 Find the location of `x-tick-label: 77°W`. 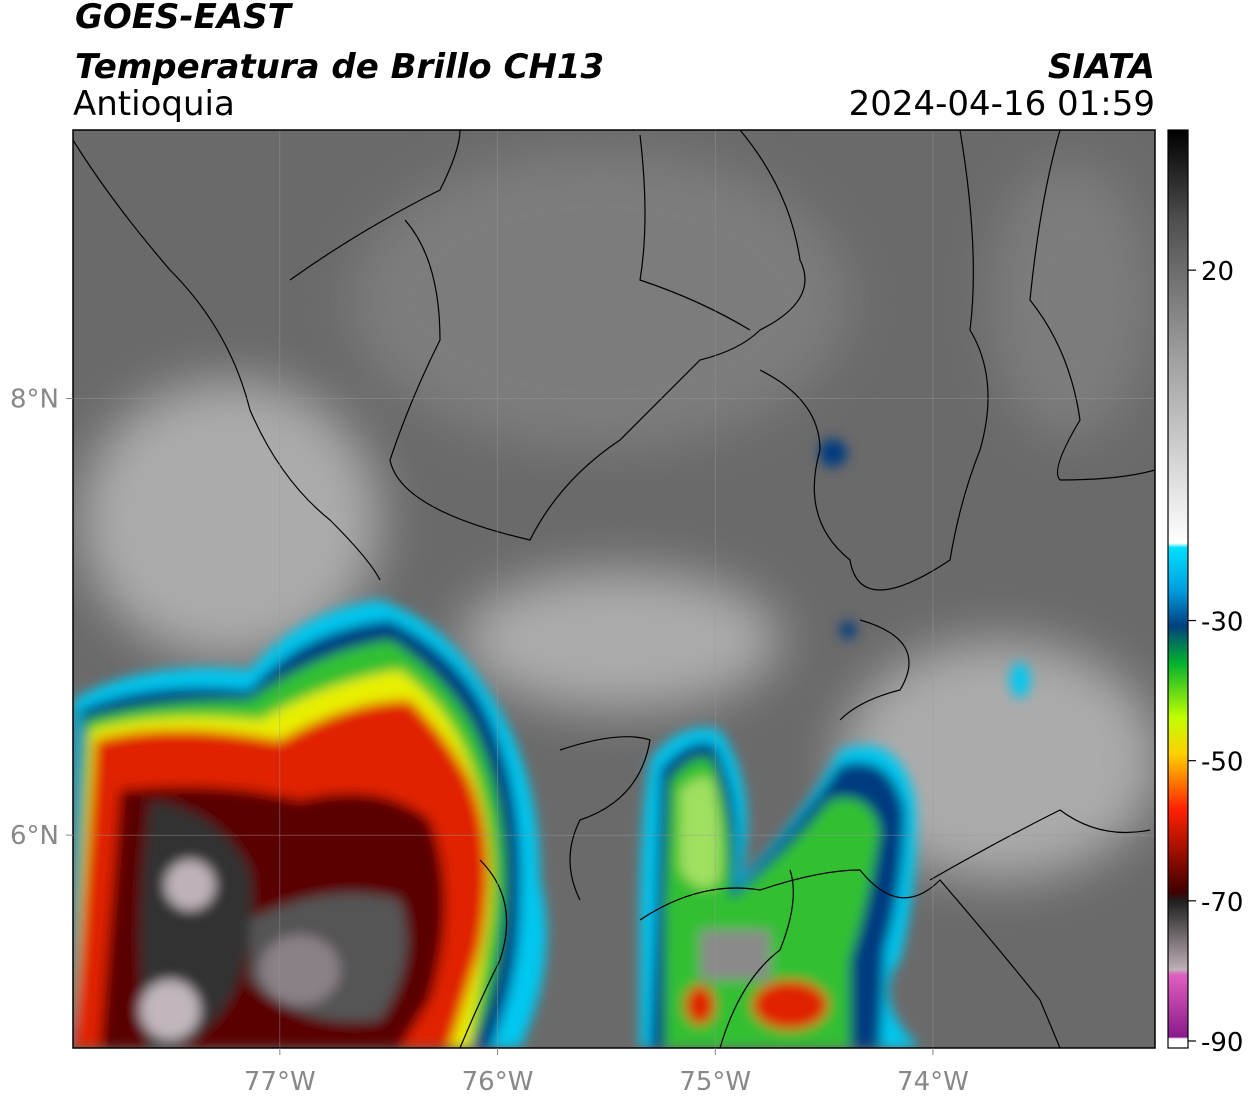

x-tick-label: 77°W is located at coordinates (280, 1082).